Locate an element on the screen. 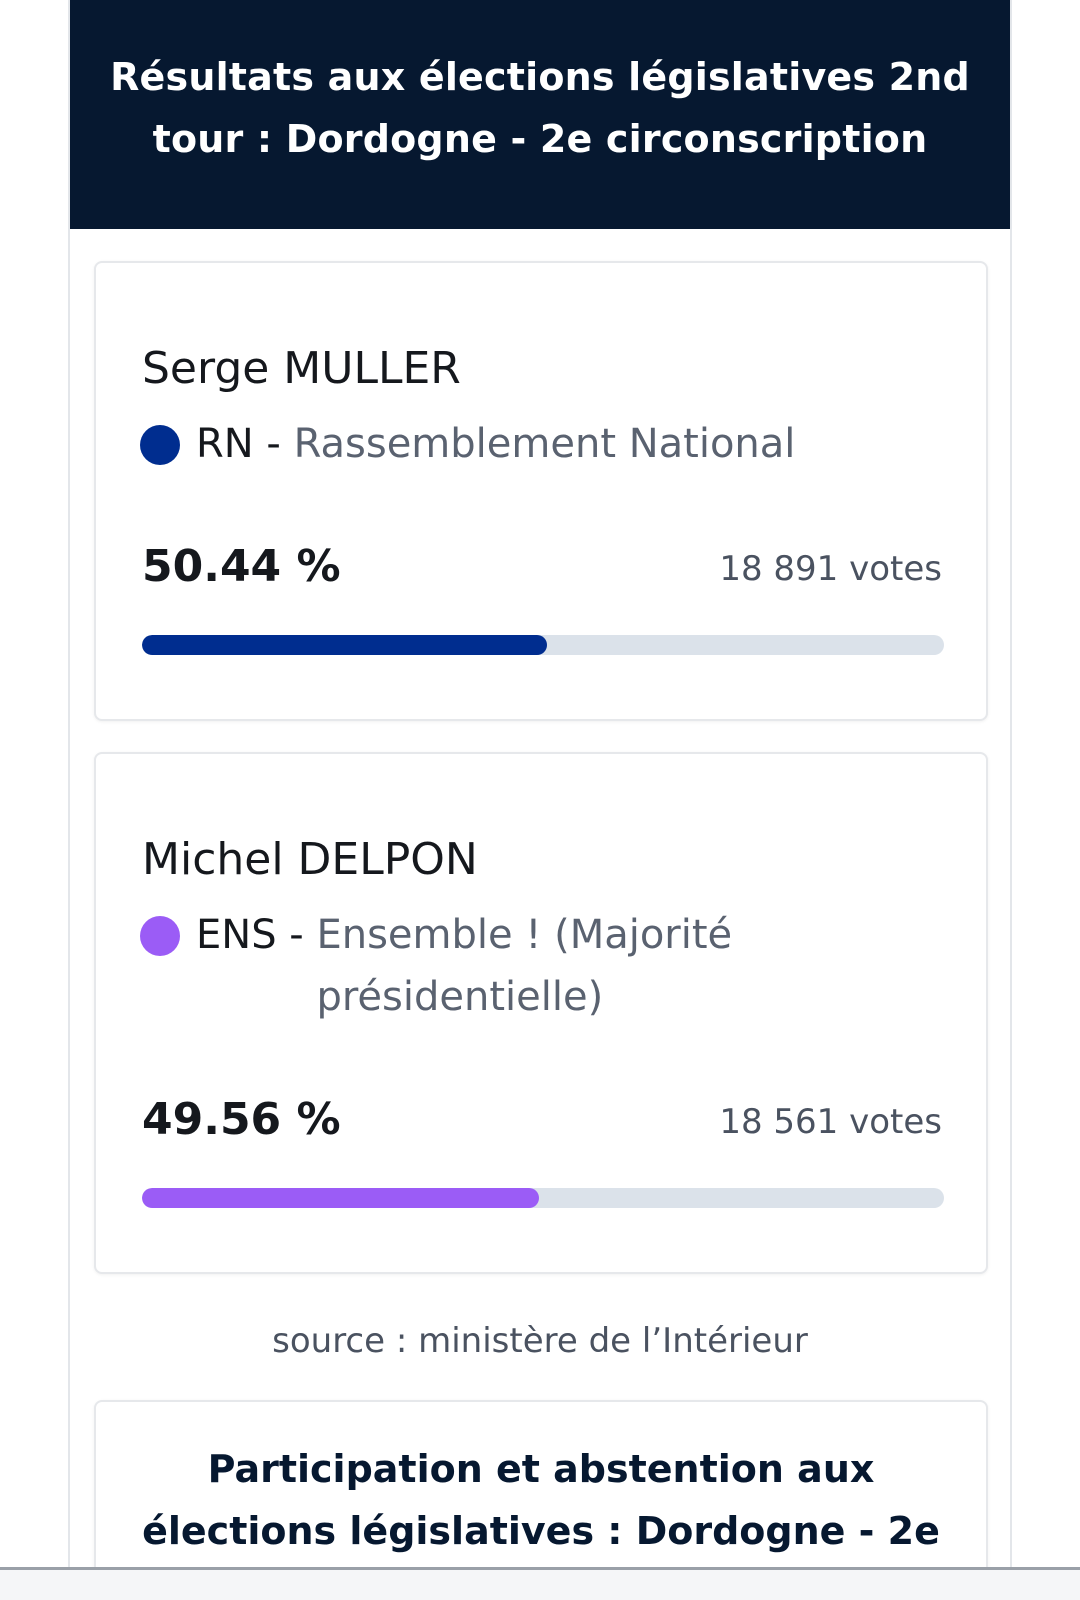  party-row: RN - Rassemblement National is located at coordinates (520, 444).